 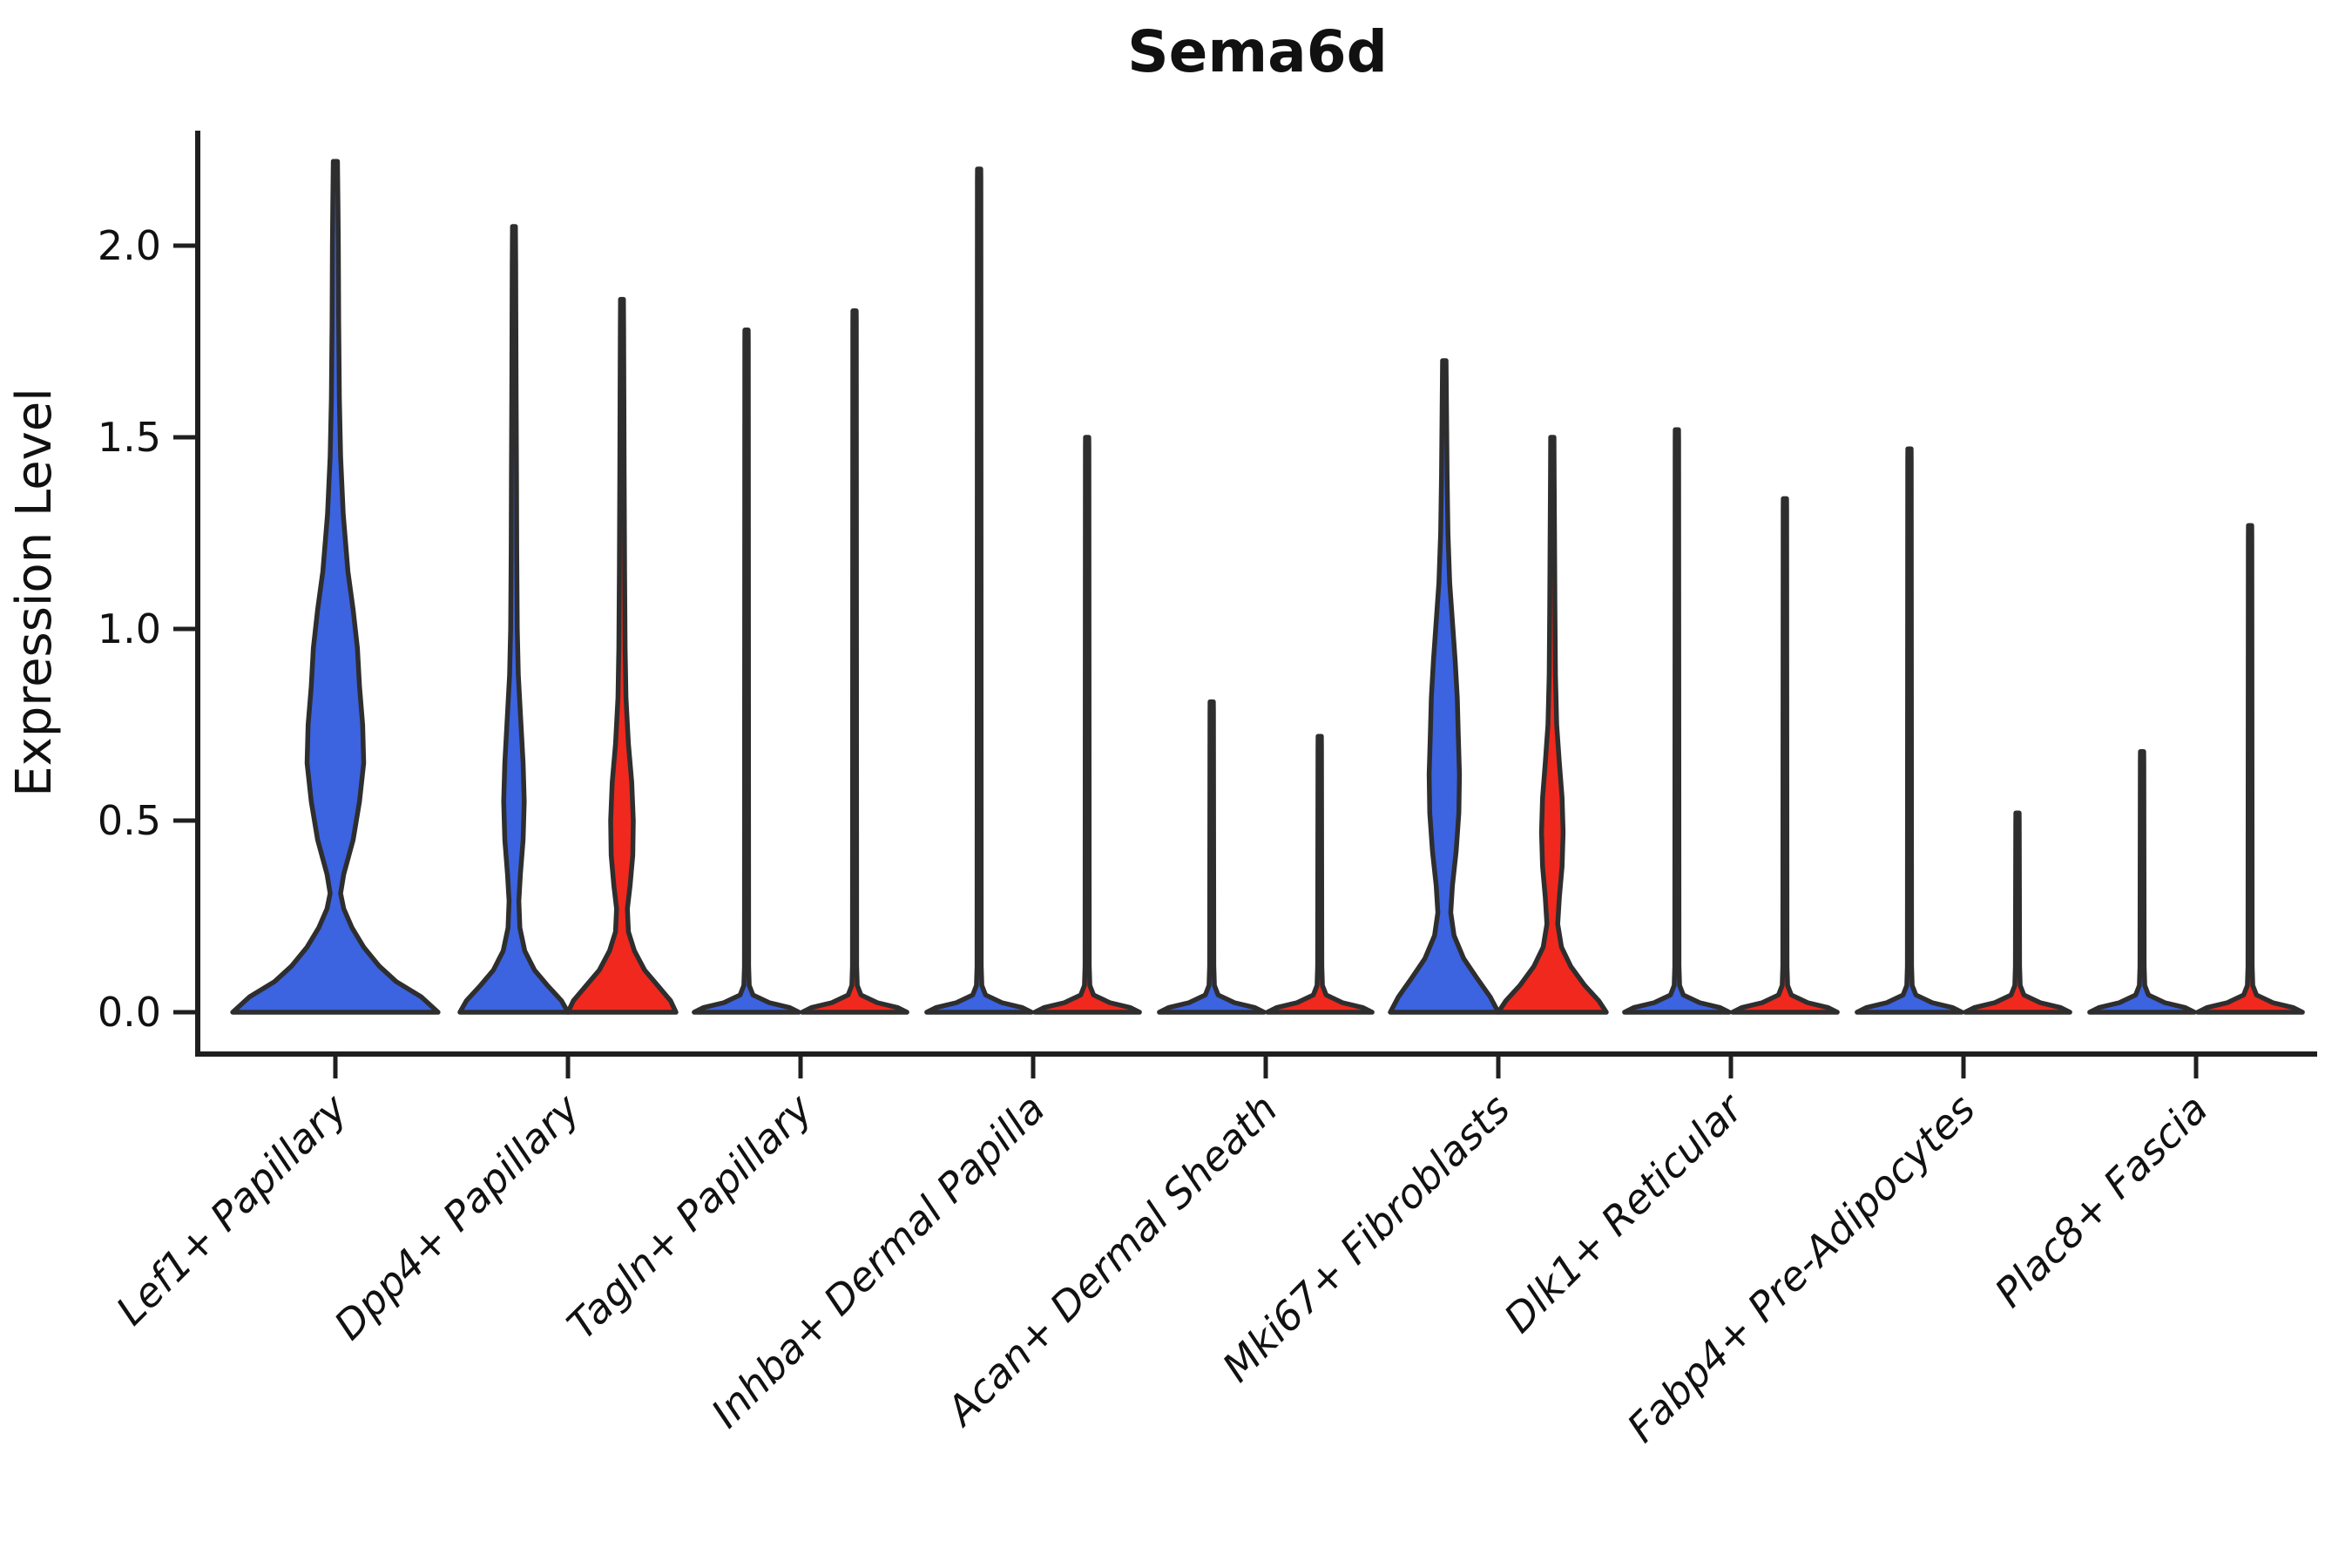 What do you see at coordinates (689, 1216) in the screenshot?
I see `x-tick-label: Tagln+ Papillary` at bounding box center [689, 1216].